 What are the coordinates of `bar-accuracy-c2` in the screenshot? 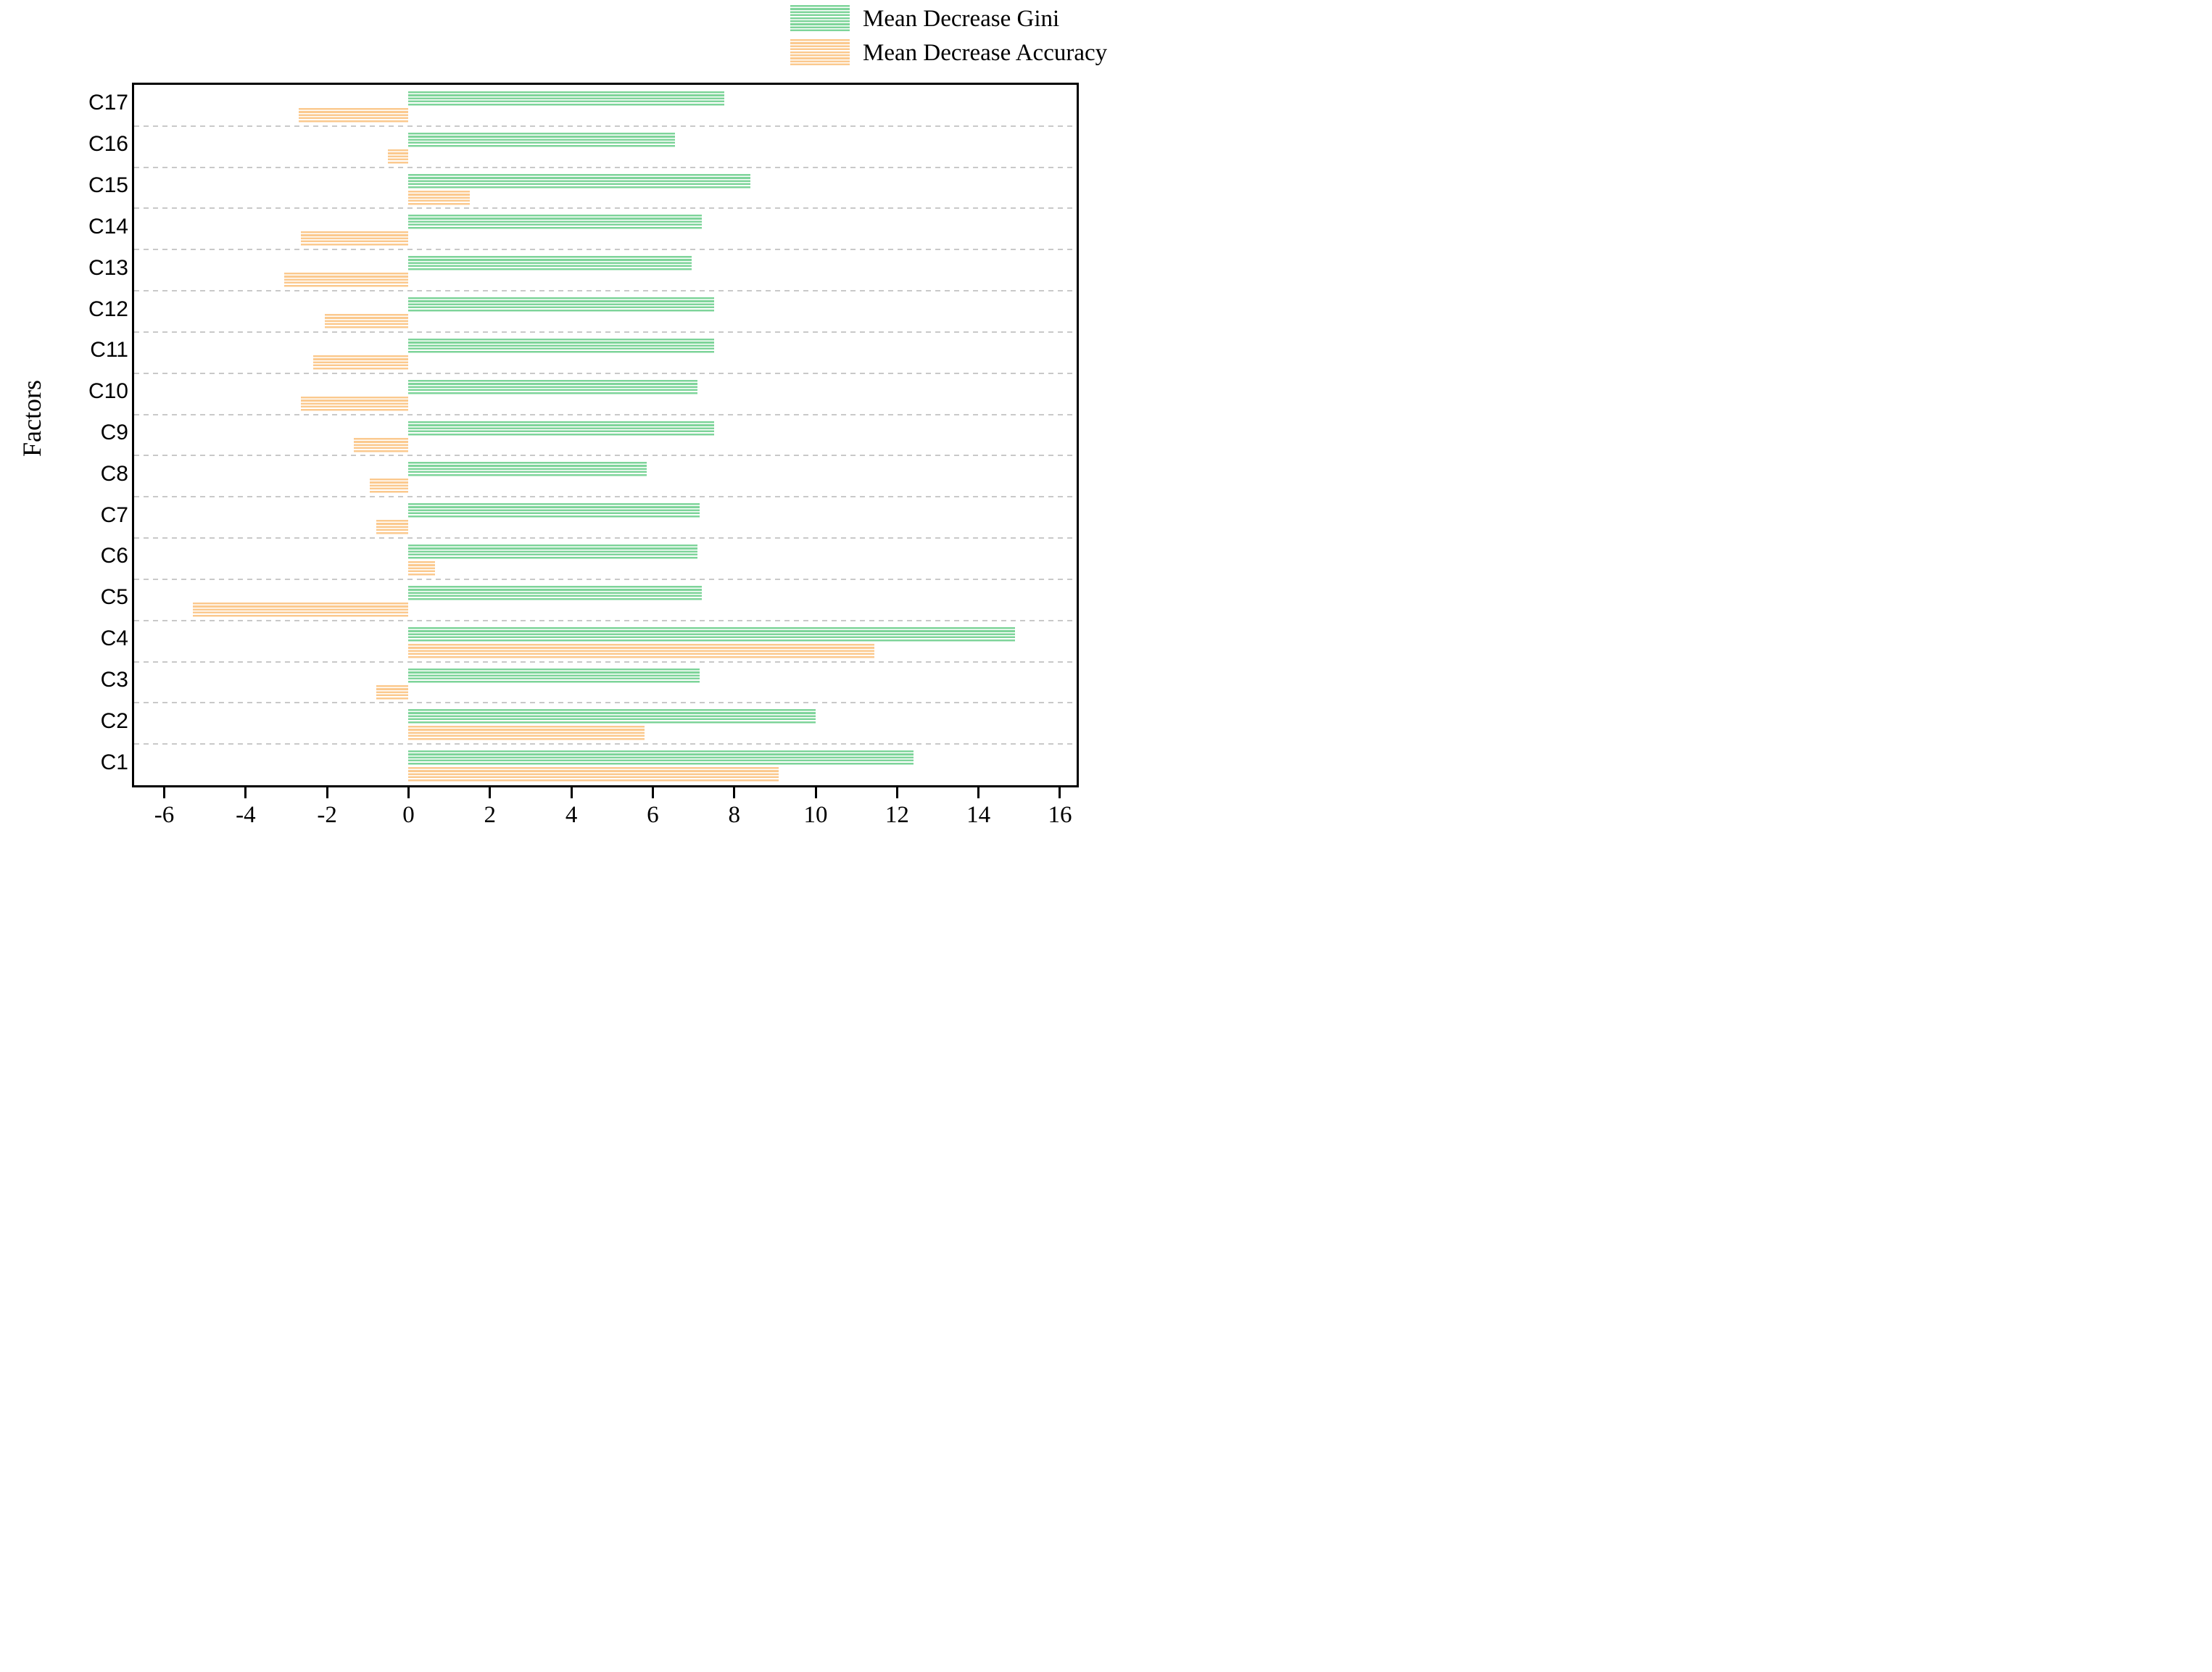 It's located at (526, 734).